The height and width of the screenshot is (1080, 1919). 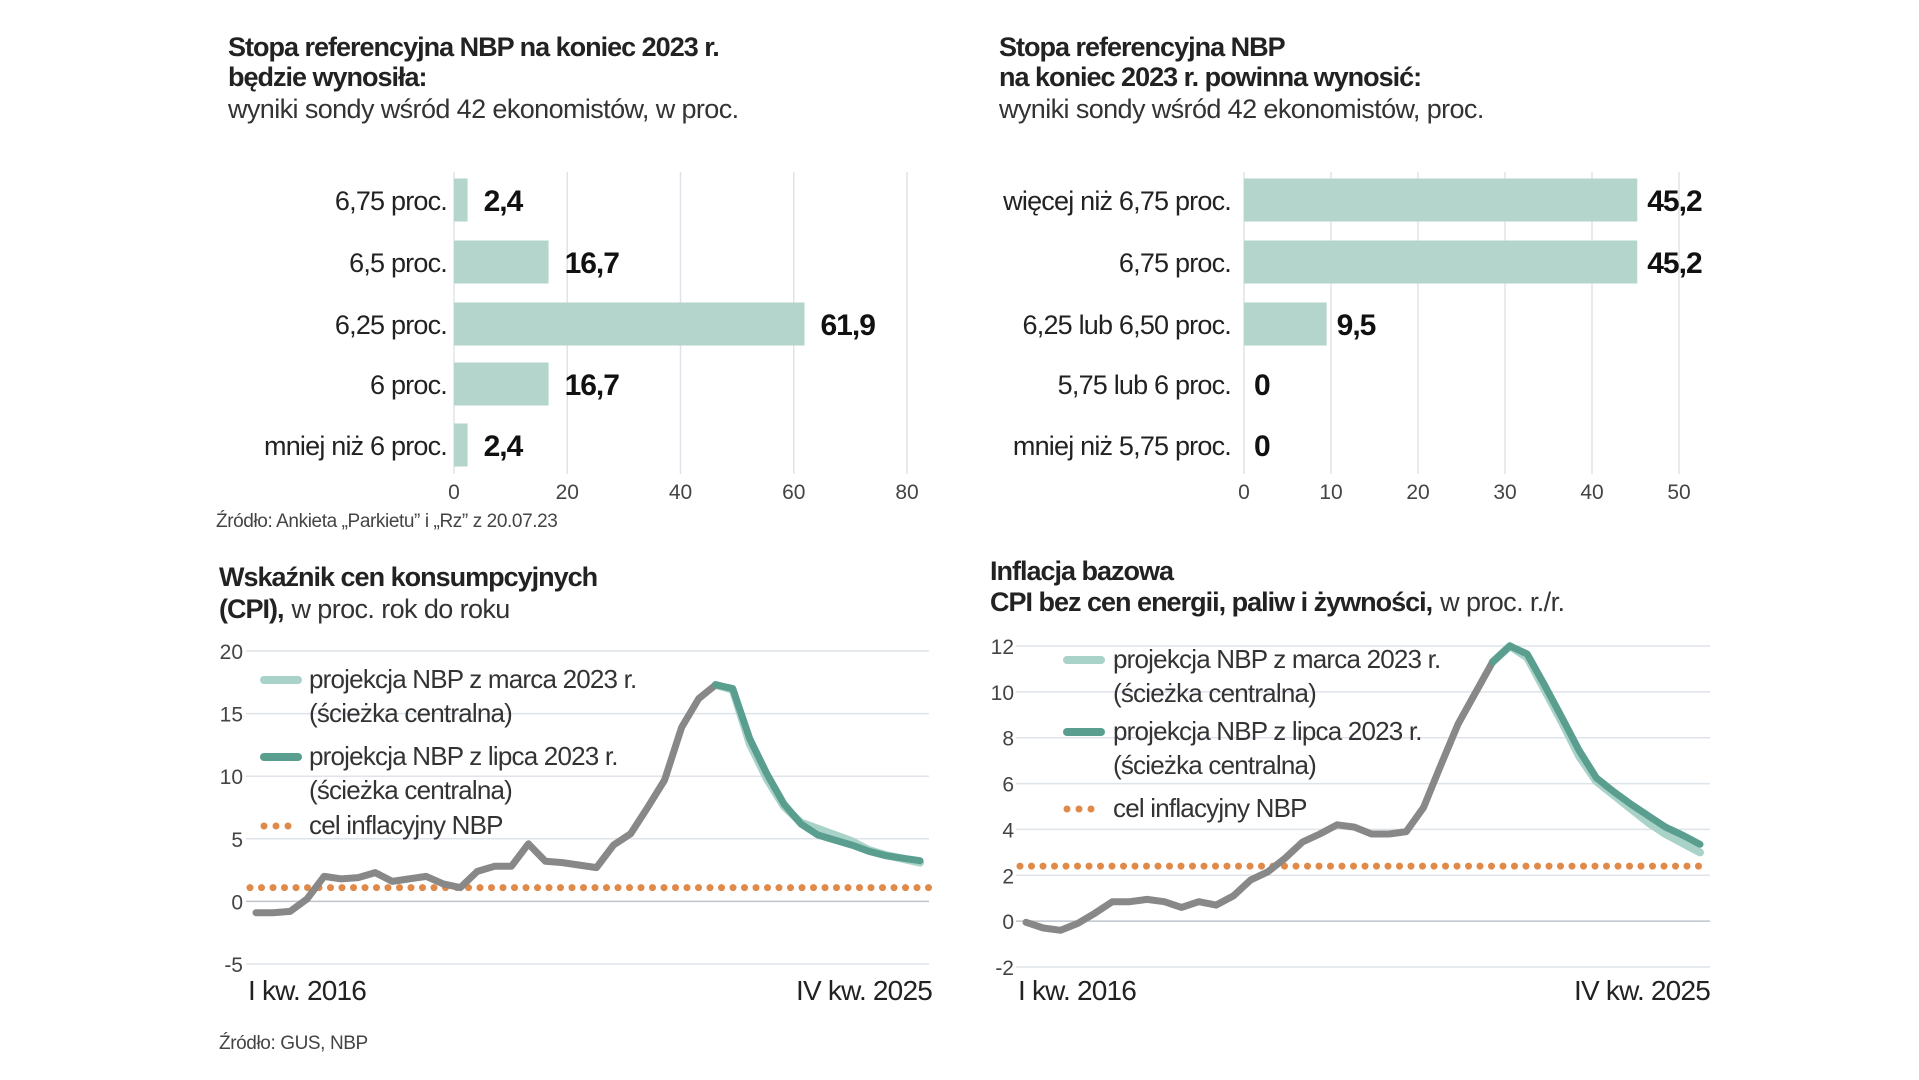 I want to click on category-label: mniej niż 6 proc., so click(x=355, y=446).